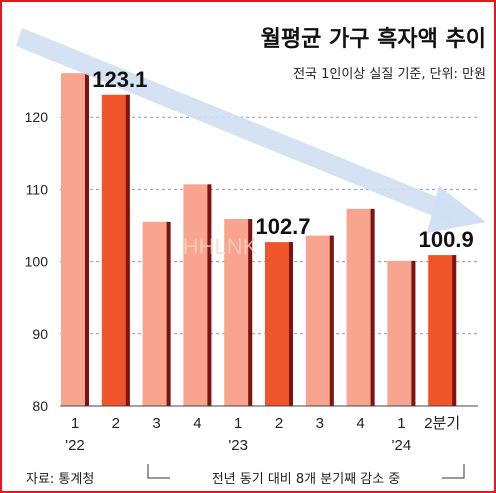 This screenshot has width=496, height=493. Describe the element at coordinates (119, 79) in the screenshot. I see `data-label: 123.1` at that location.